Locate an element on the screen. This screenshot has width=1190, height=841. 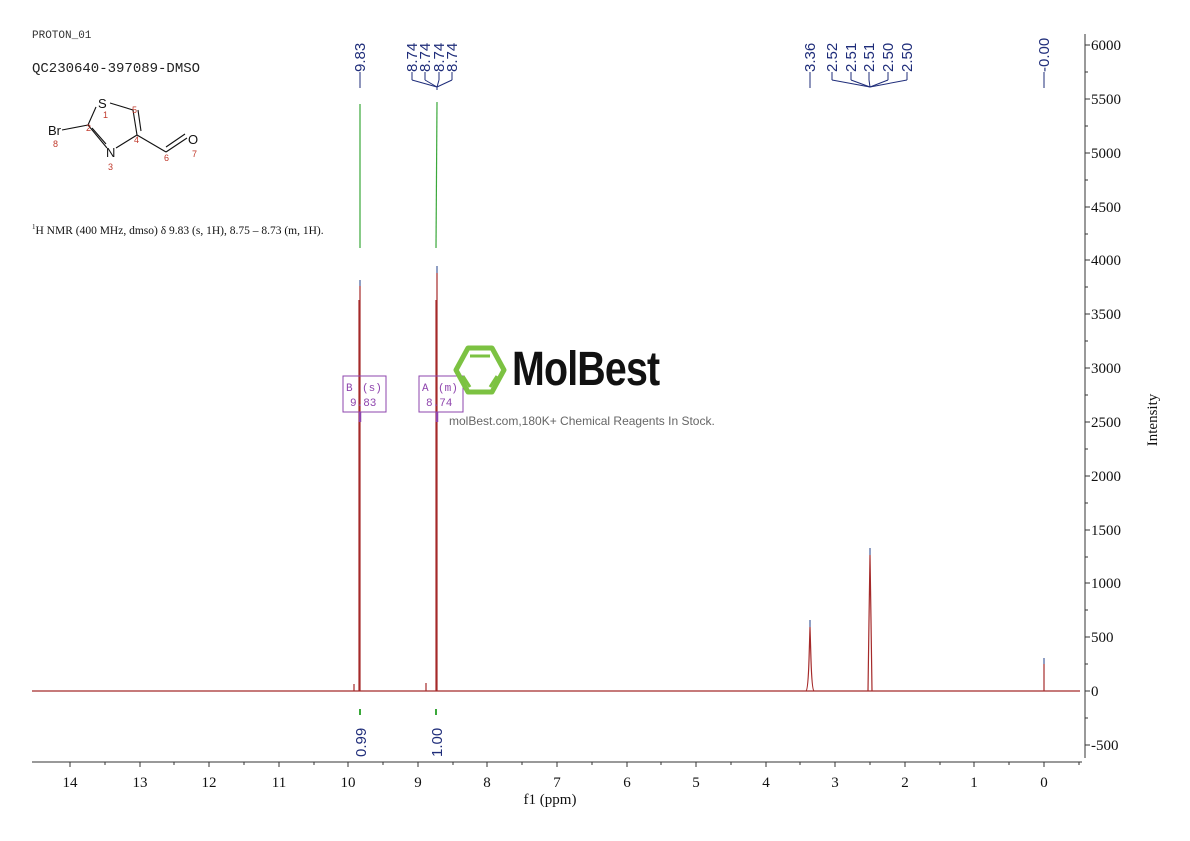
svg-text: 12 is located at coordinates (209, 783).